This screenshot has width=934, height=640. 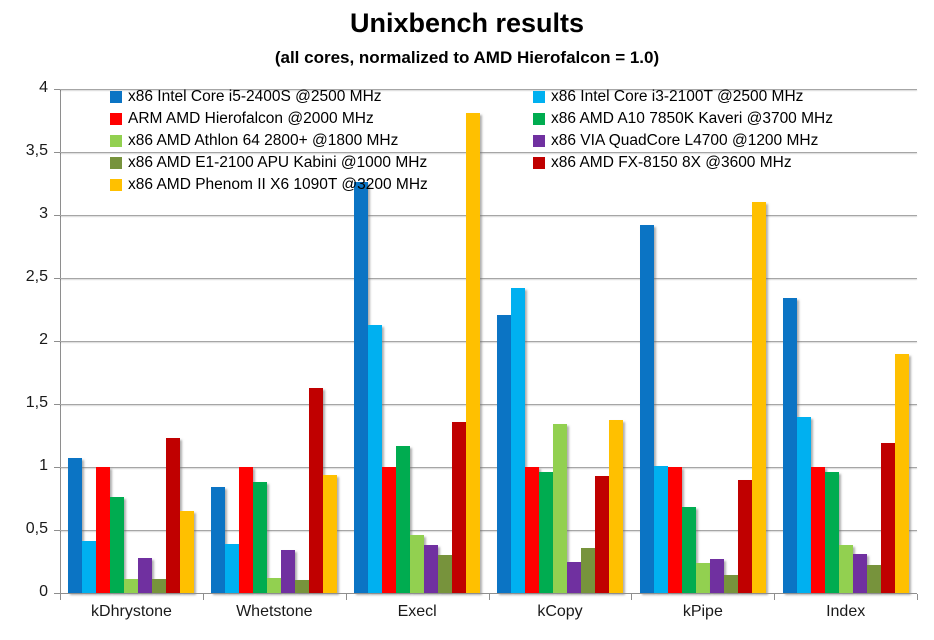 I want to click on legend-label: x86 AMD Athlon 64 2800+ @1800 MHz, so click(x=263, y=140).